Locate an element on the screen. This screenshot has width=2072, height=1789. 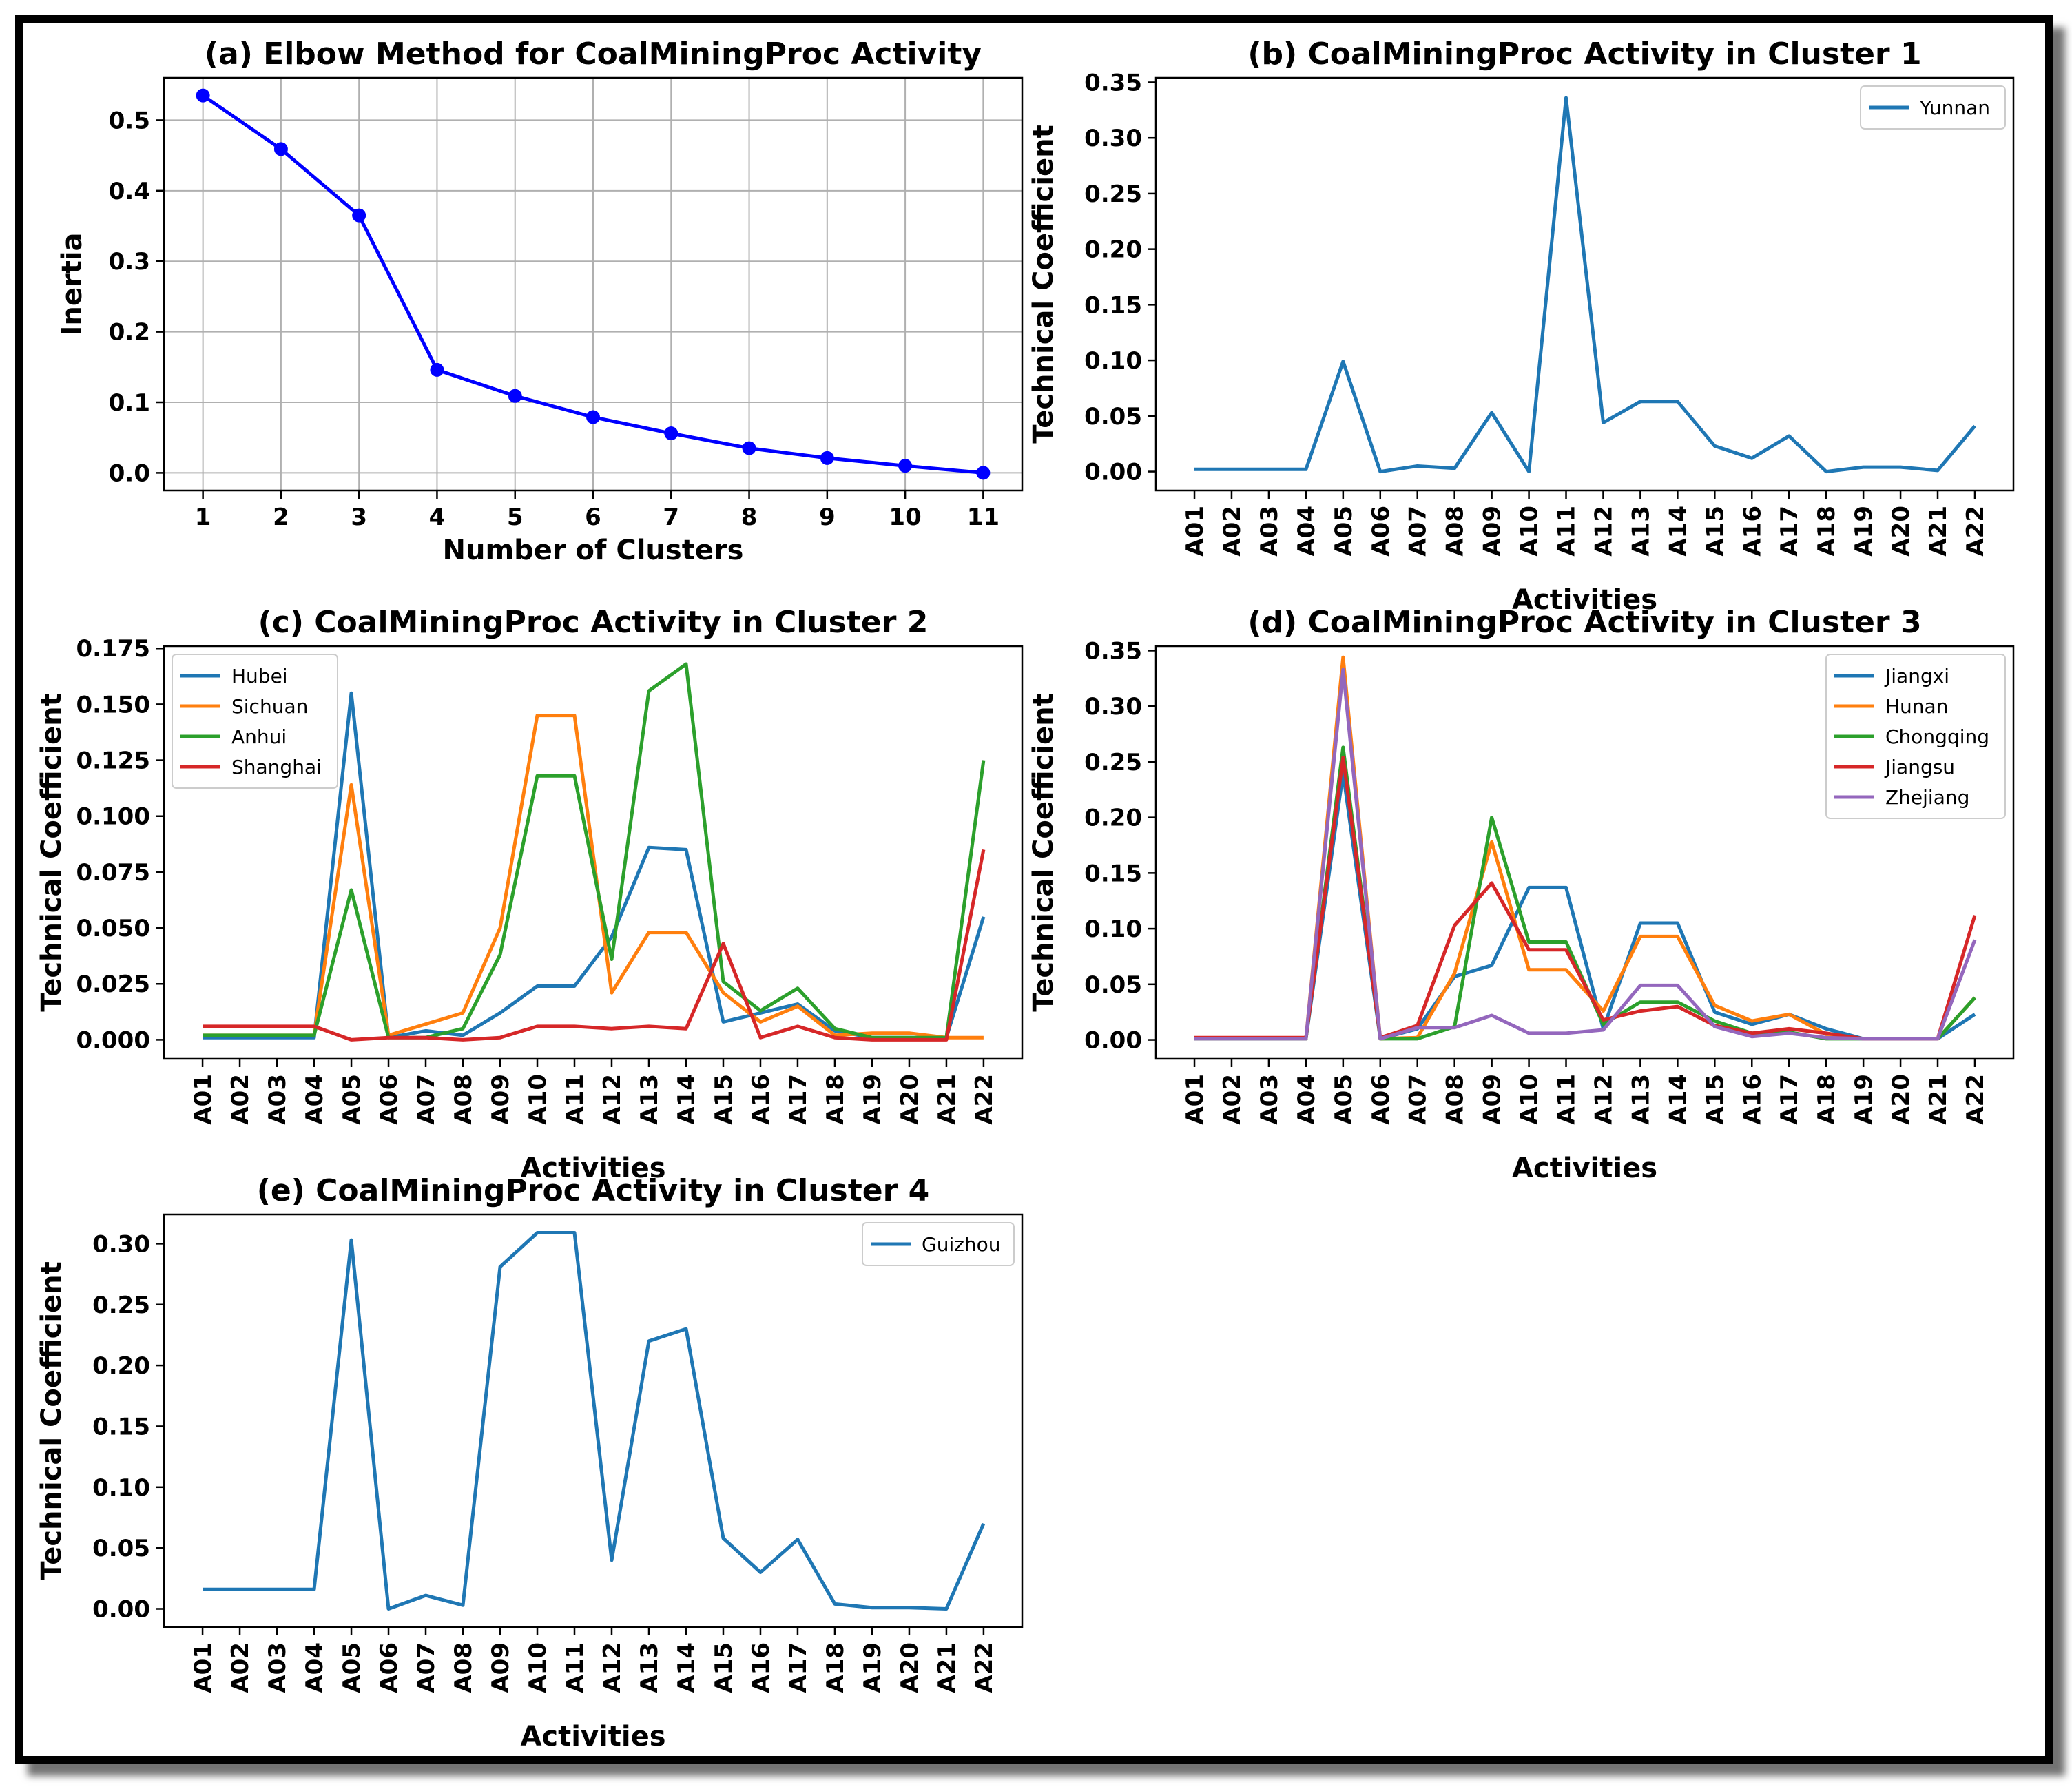
x-axis-label: Activities is located at coordinates (592, 1168).